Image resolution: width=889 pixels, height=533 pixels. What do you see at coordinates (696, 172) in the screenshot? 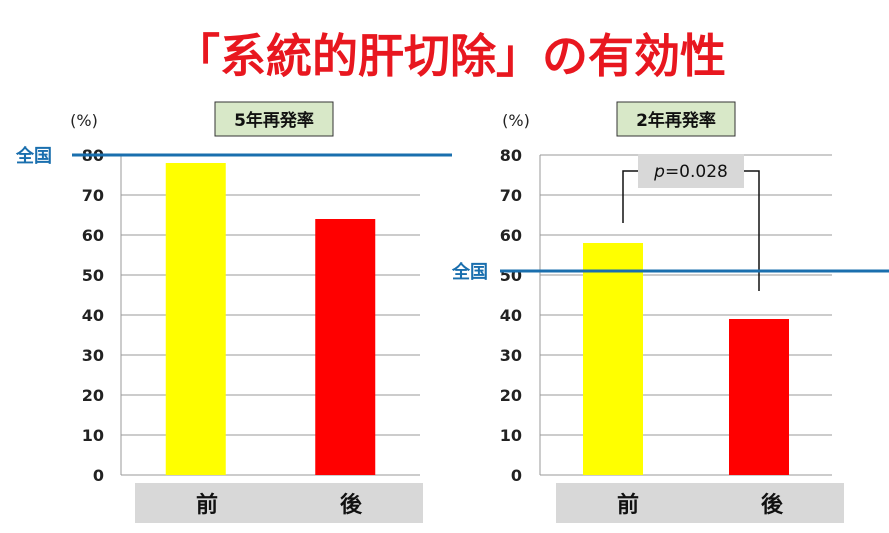
I see `p-value: =0.028` at bounding box center [696, 172].